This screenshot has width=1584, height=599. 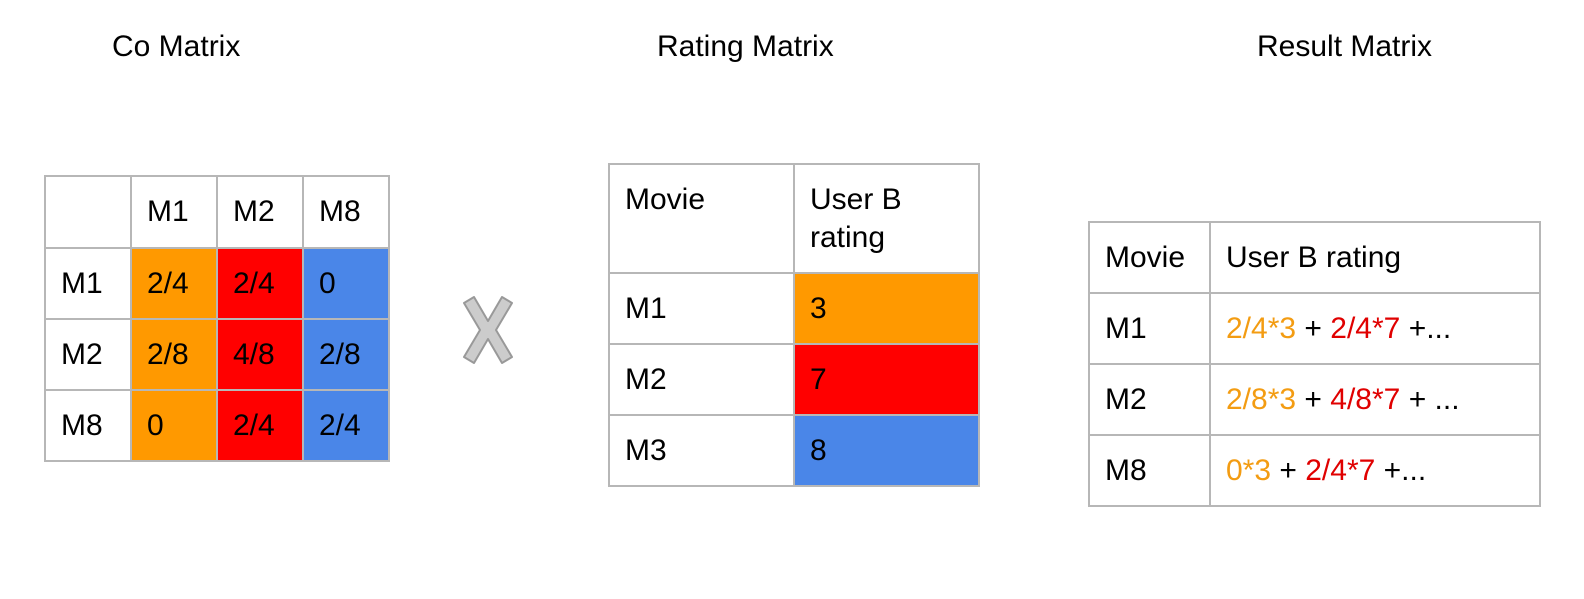 What do you see at coordinates (488, 330) in the screenshot?
I see `multiply-x-icon` at bounding box center [488, 330].